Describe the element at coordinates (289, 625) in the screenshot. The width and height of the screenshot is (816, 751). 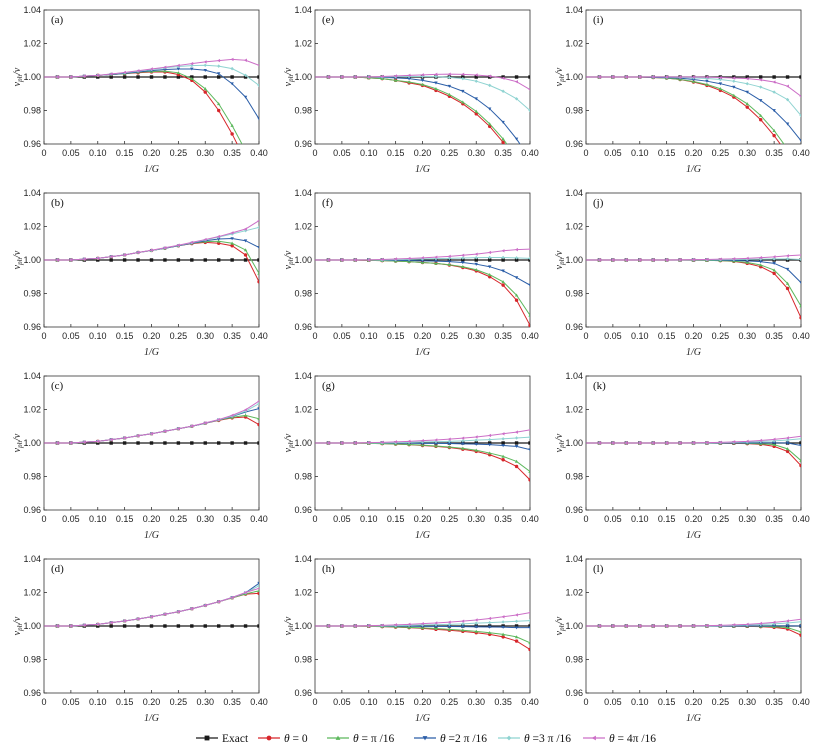
I see `y-axis-label: vph/v` at that location.